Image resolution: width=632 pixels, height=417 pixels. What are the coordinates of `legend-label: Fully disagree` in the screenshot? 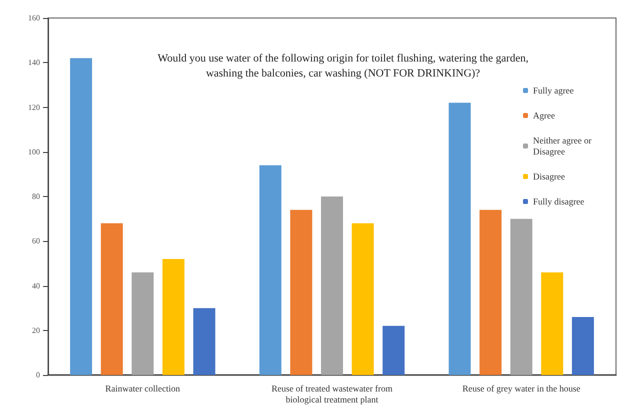 It's located at (558, 201).